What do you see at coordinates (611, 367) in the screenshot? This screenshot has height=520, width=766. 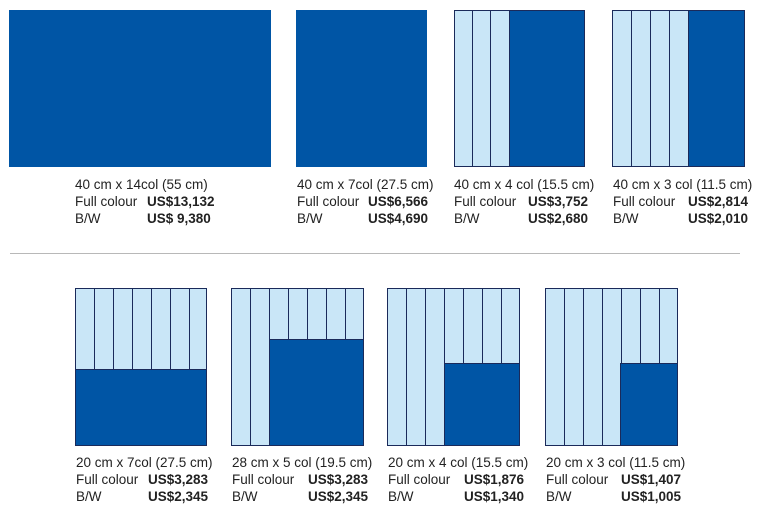 I see `ad-diagram-20x3col` at bounding box center [611, 367].